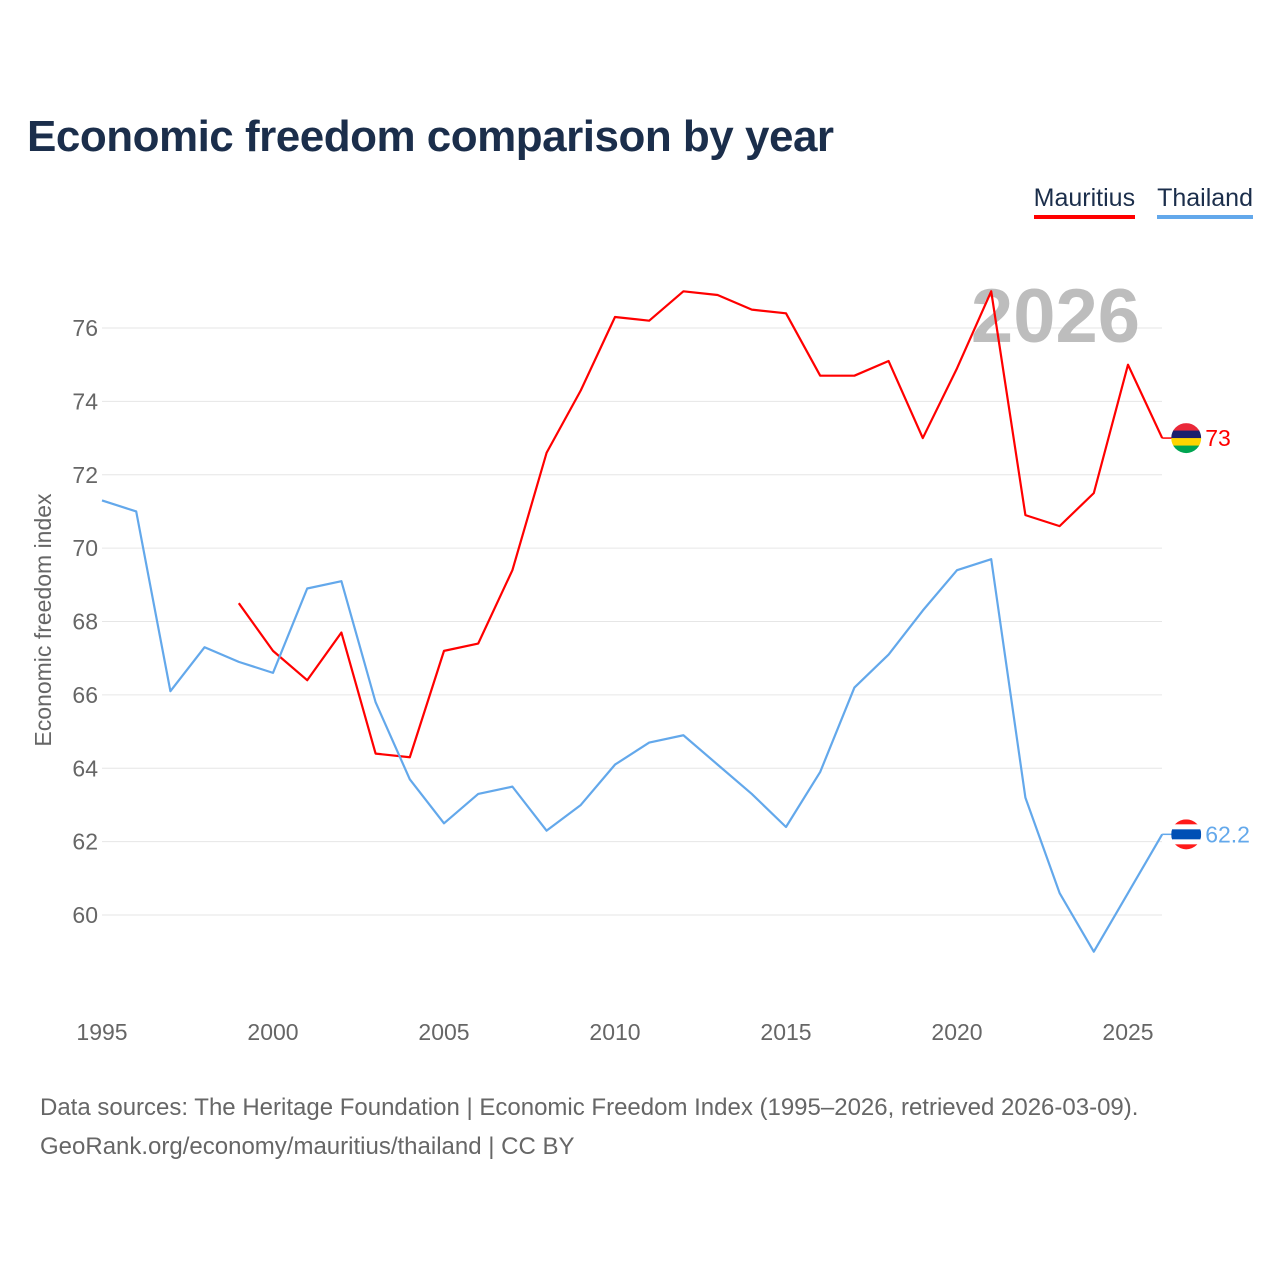  What do you see at coordinates (85, 915) in the screenshot?
I see `y-tick-label: 60` at bounding box center [85, 915].